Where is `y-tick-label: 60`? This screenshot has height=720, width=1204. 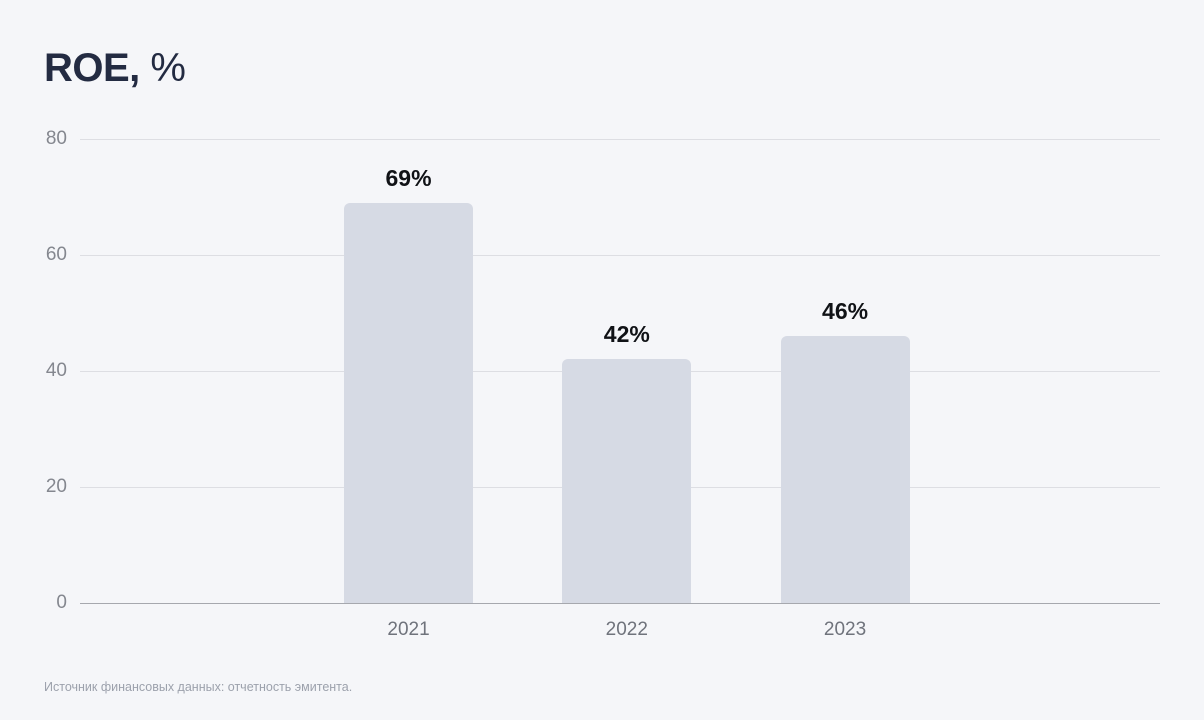 y-tick-label: 60 is located at coordinates (56, 254).